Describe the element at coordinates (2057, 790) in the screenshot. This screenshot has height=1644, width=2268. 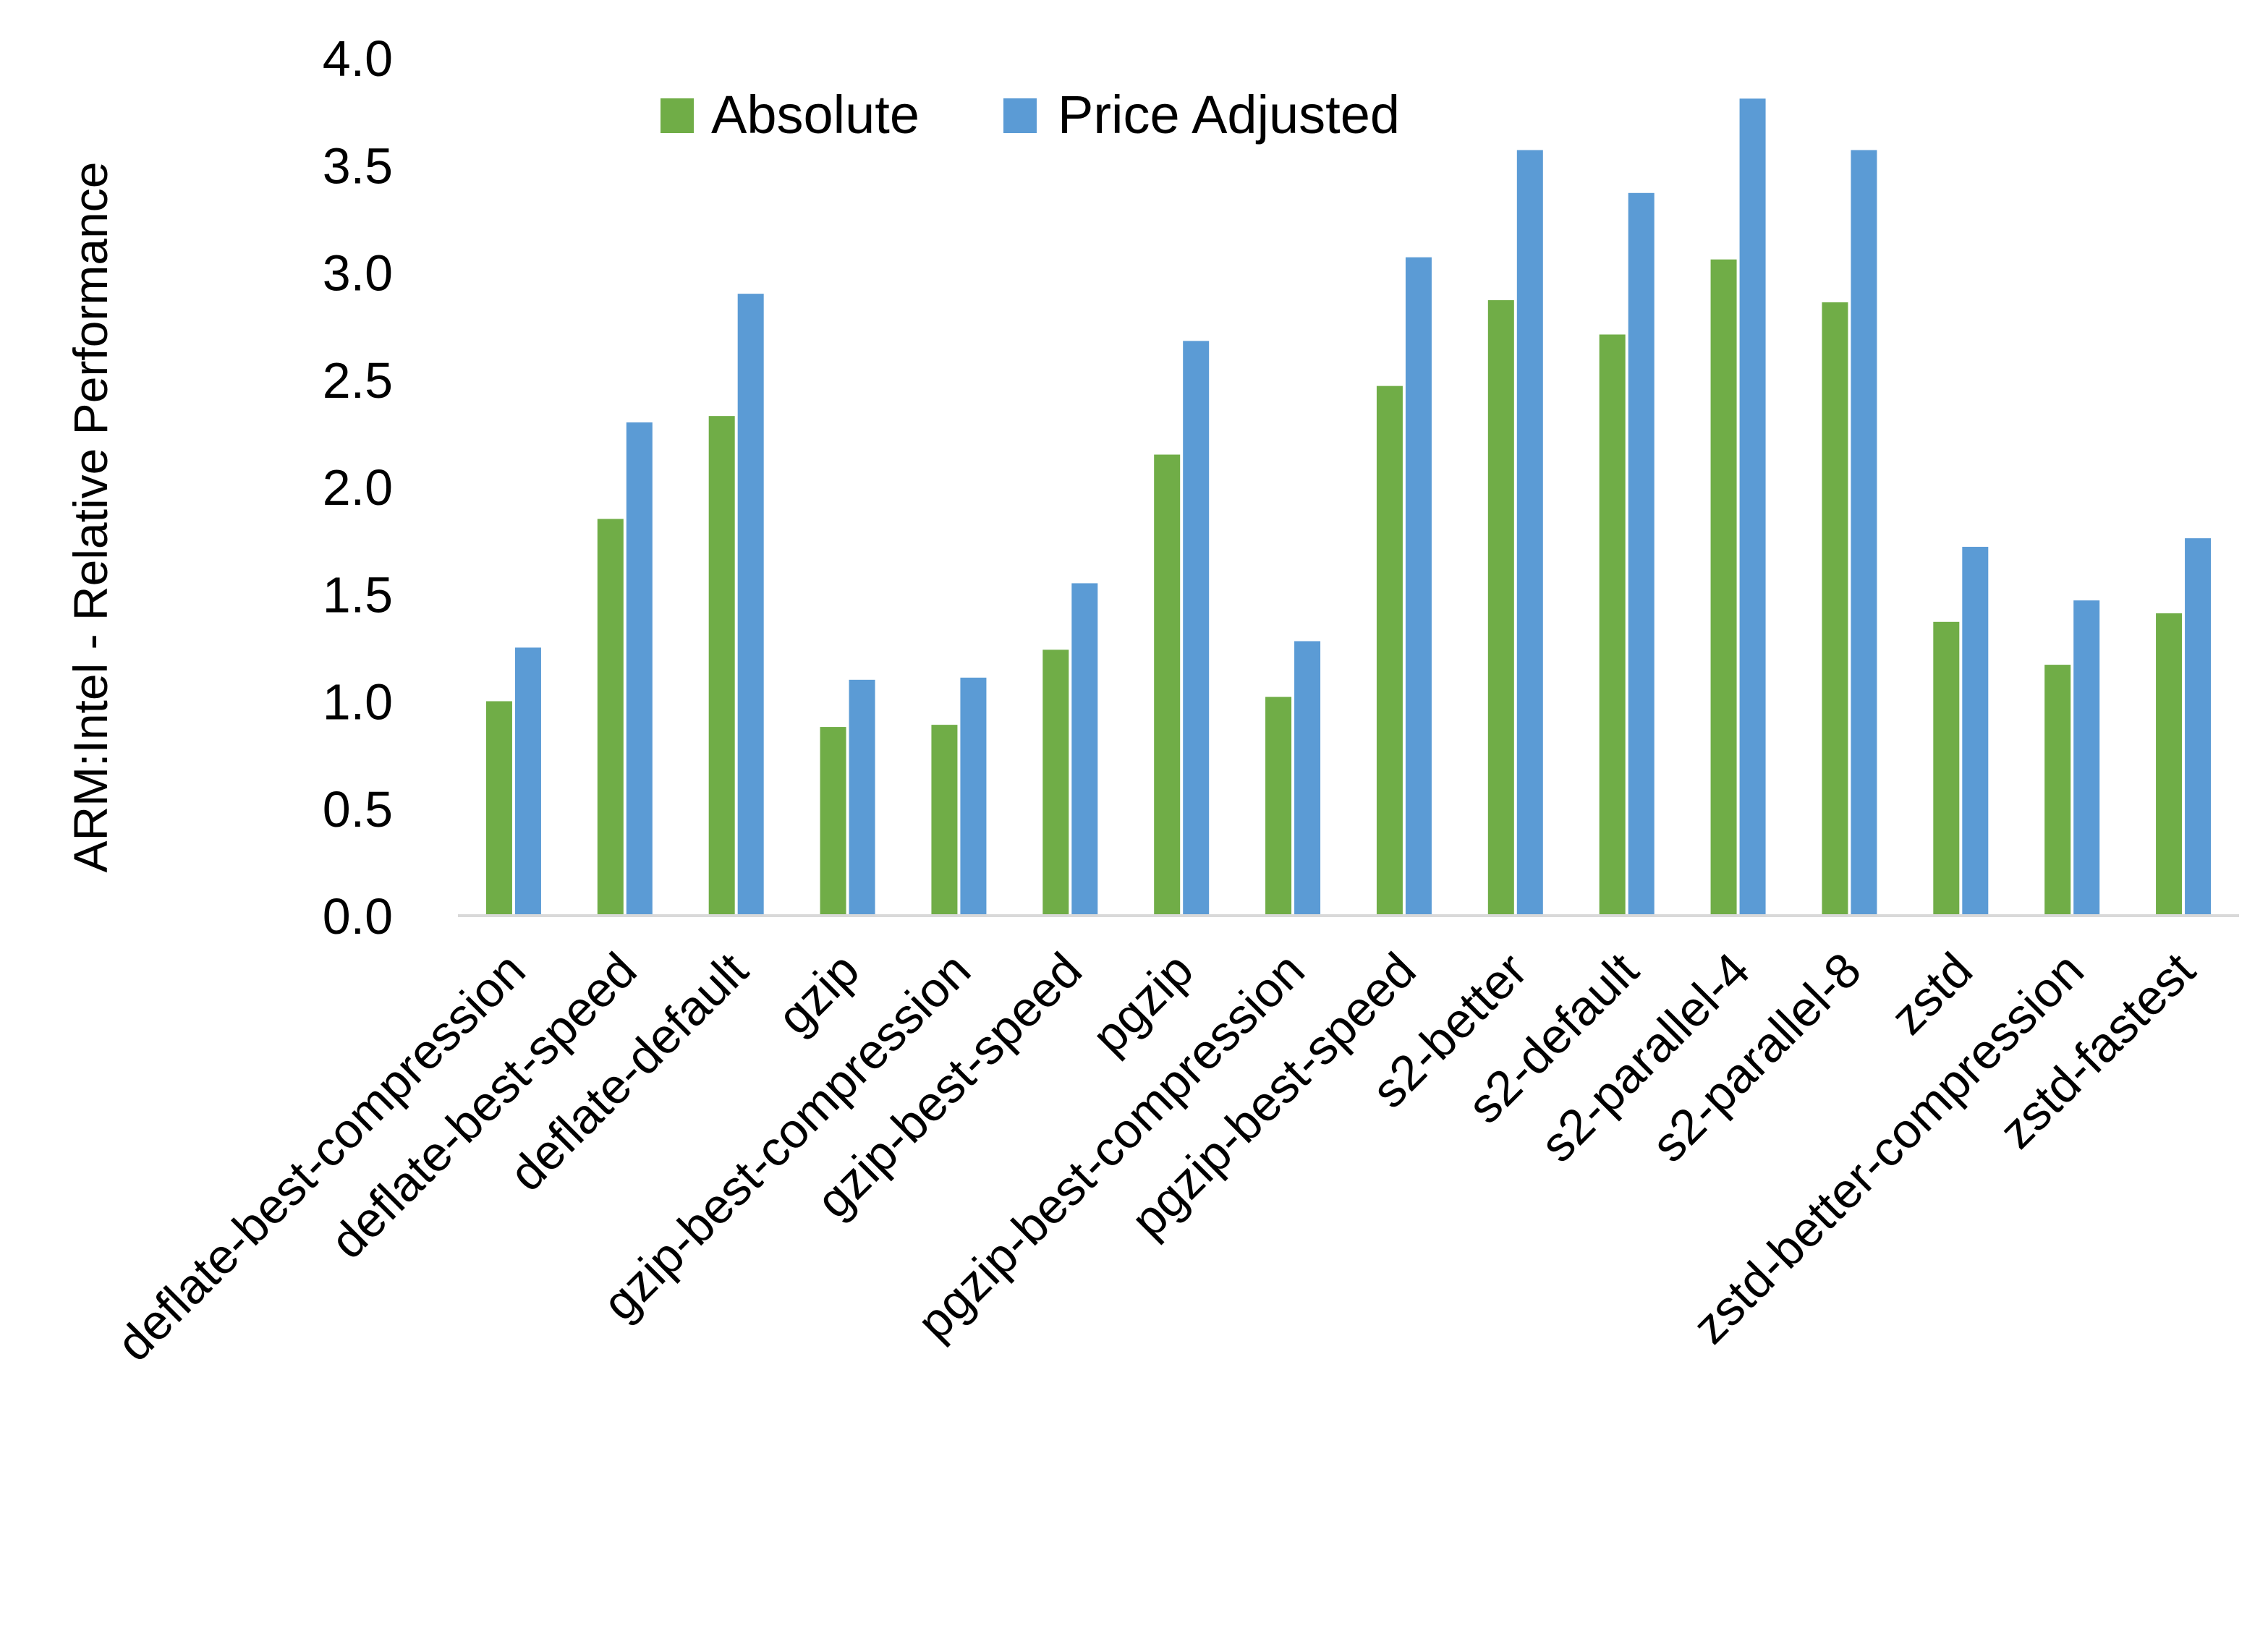
I see `bar-absolute-zstd-better-compression` at that location.